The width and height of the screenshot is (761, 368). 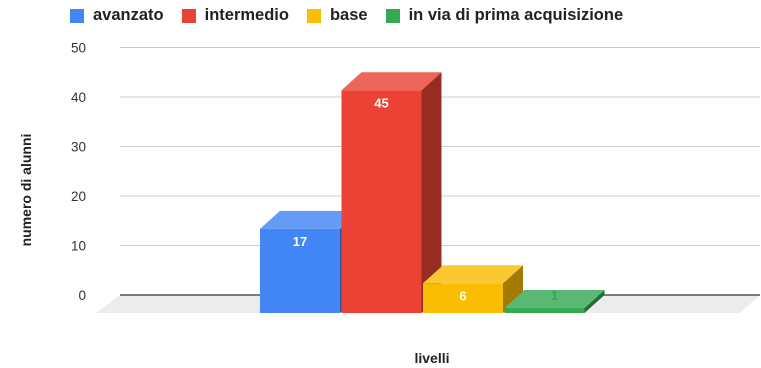 I want to click on bar-front-base, so click(x=463, y=298).